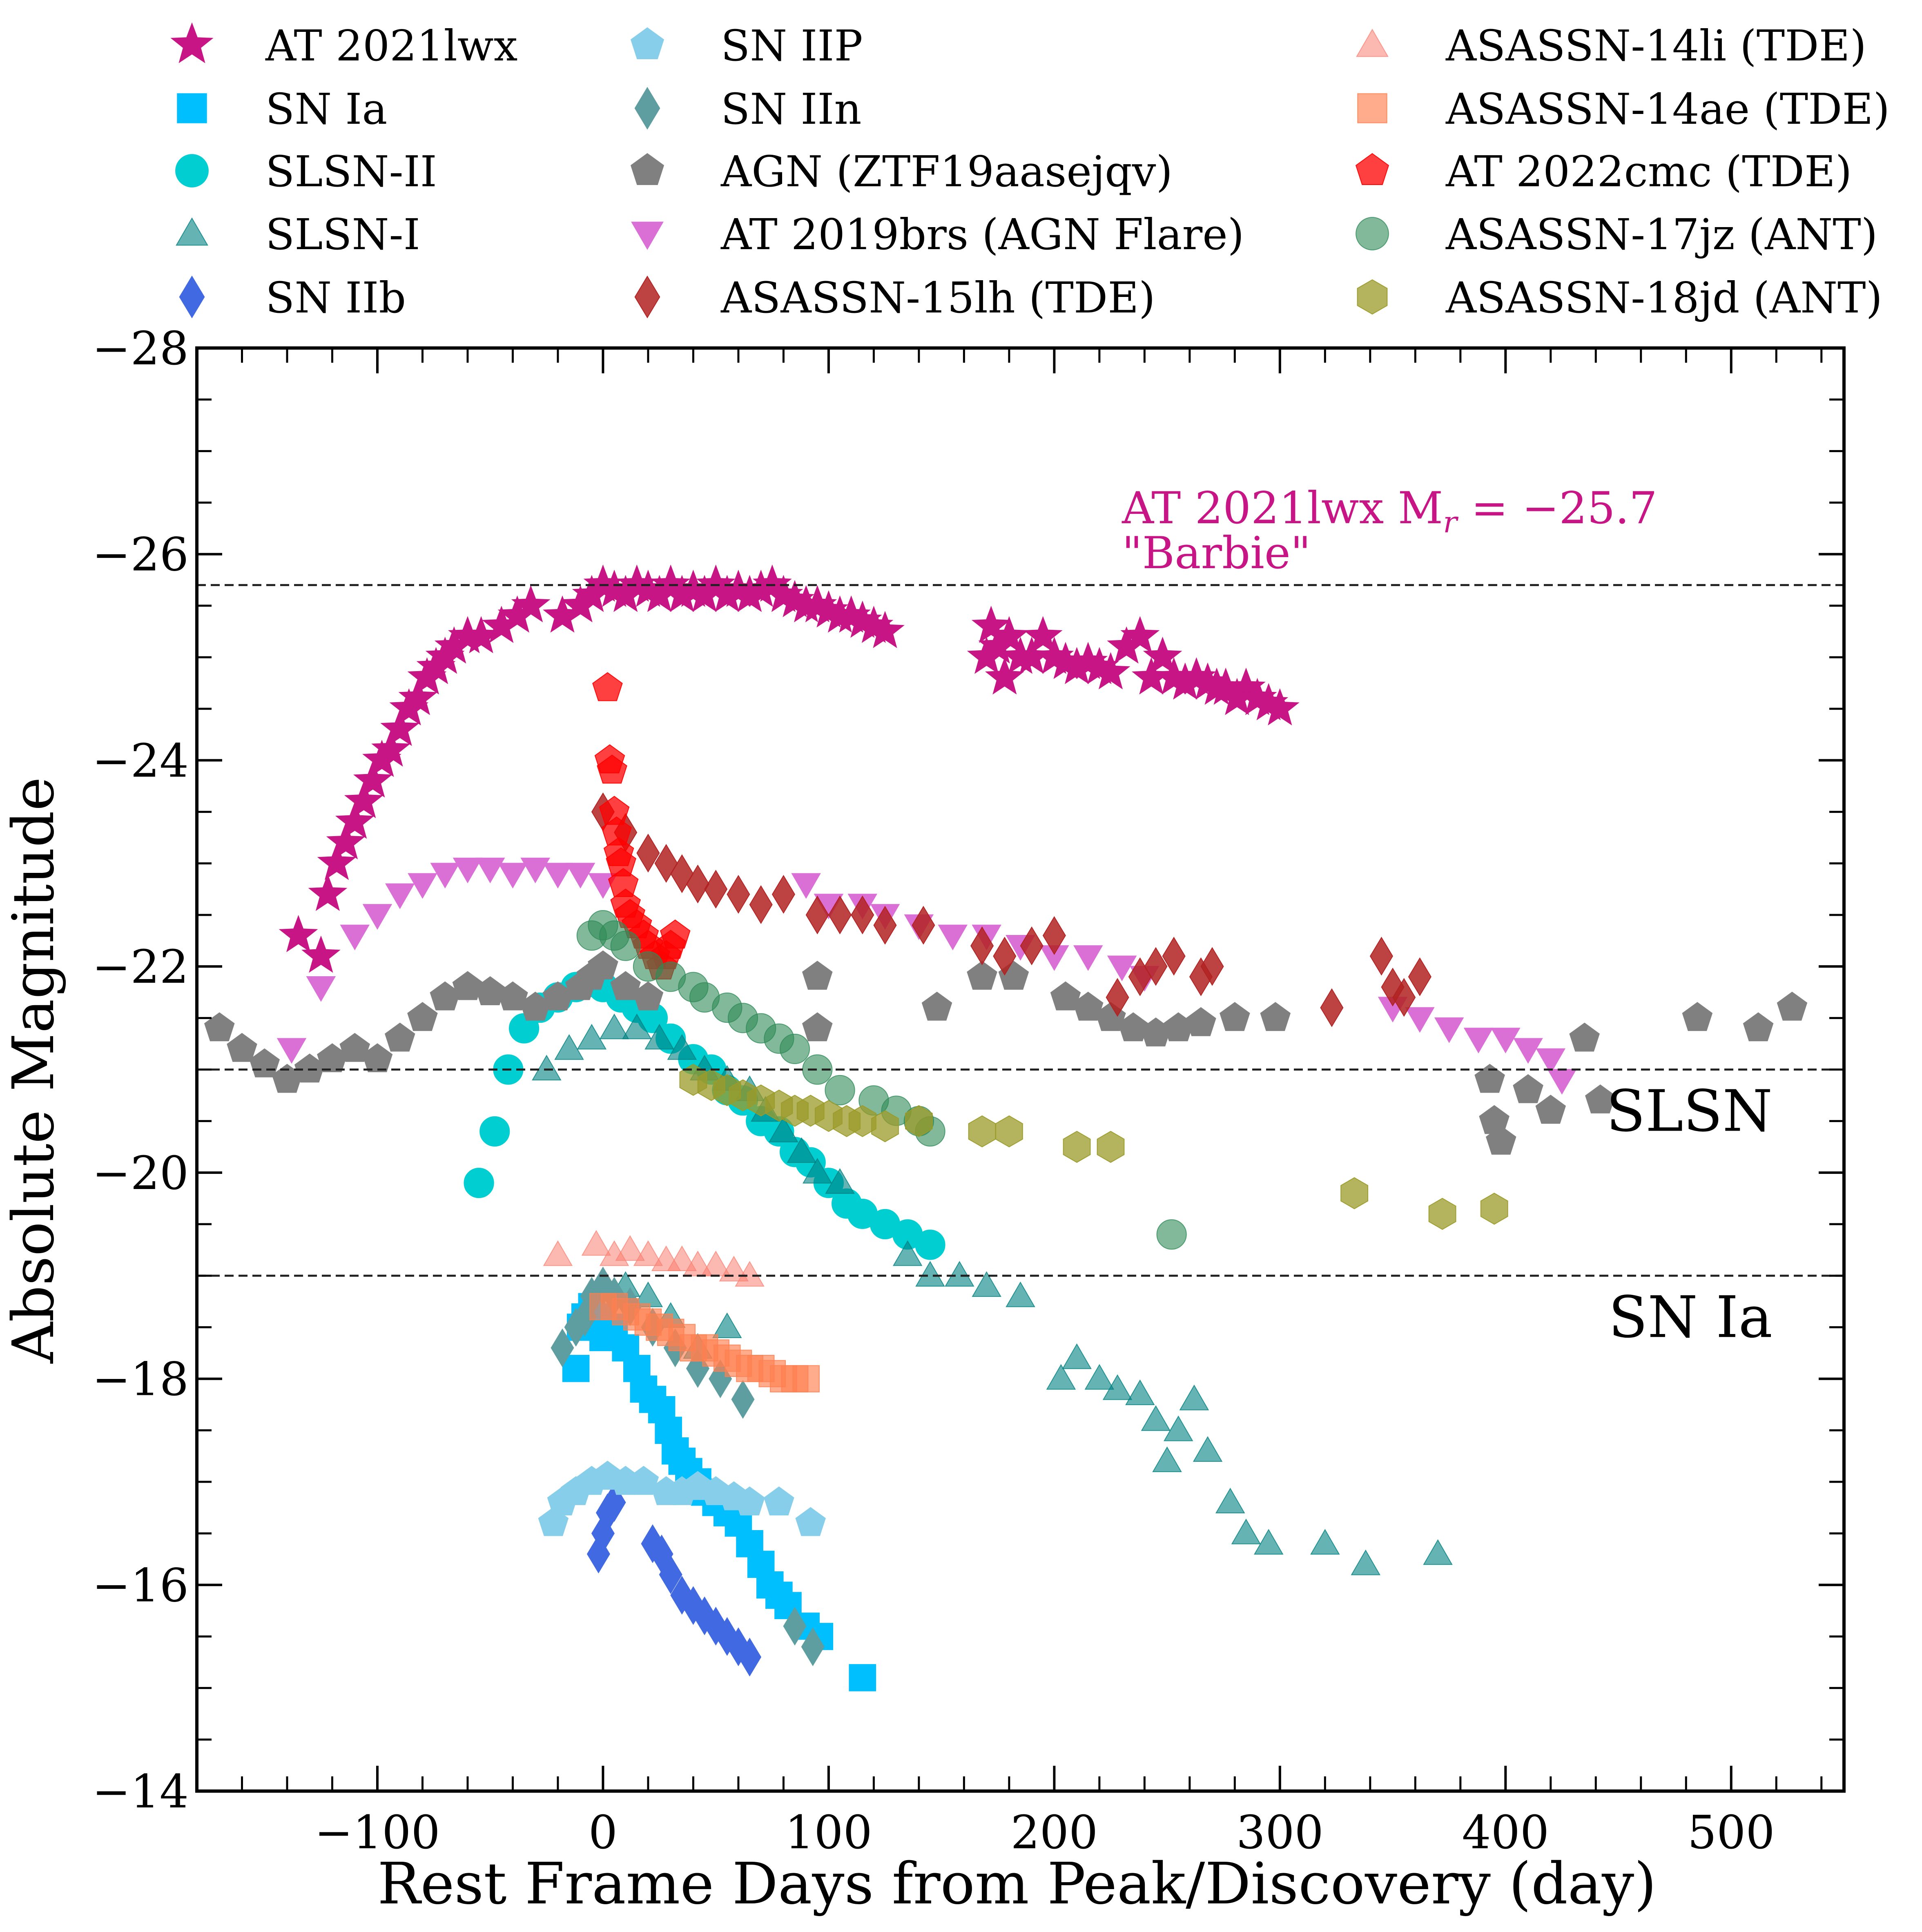 This screenshot has width=1922, height=1932. I want to click on legend-marker-at-2021lwx, so click(192, 42).